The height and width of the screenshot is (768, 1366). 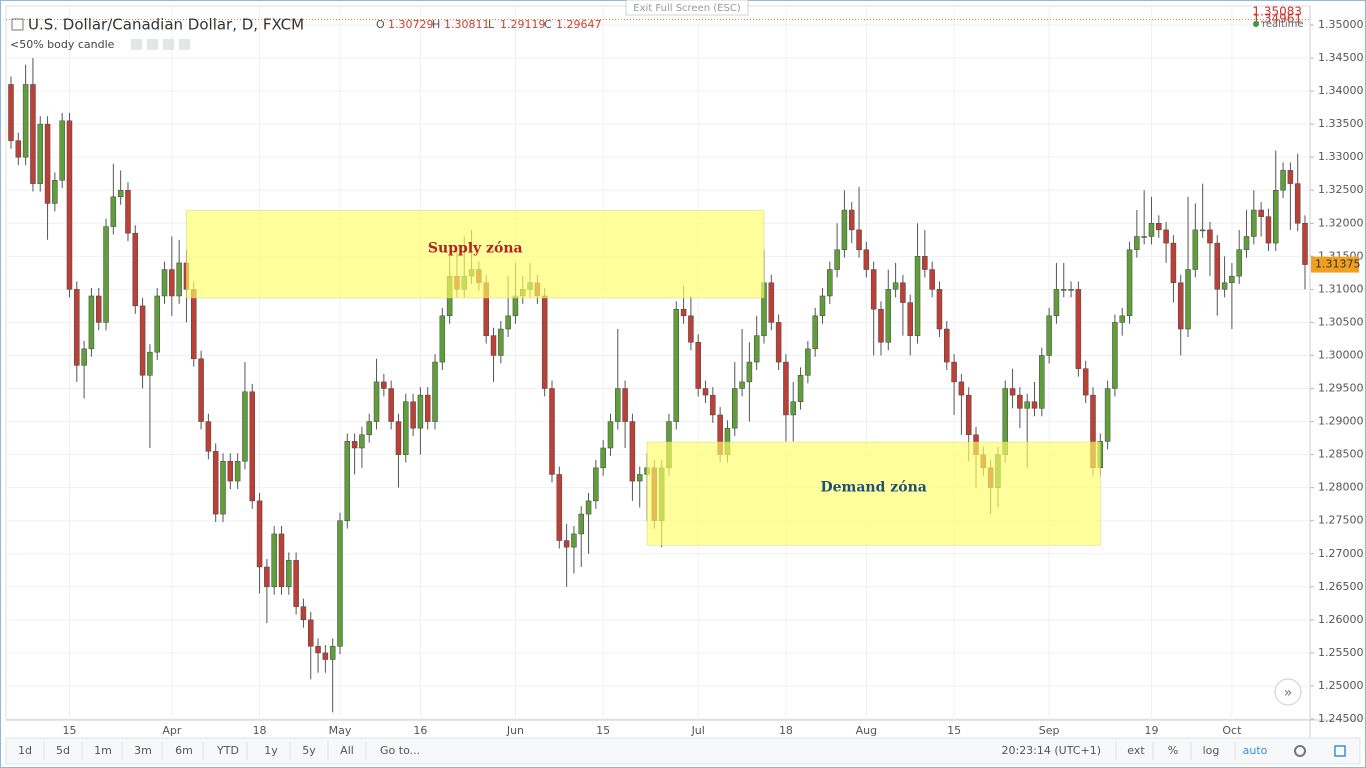 What do you see at coordinates (420, 730) in the screenshot?
I see `x-tick-label: 16` at bounding box center [420, 730].